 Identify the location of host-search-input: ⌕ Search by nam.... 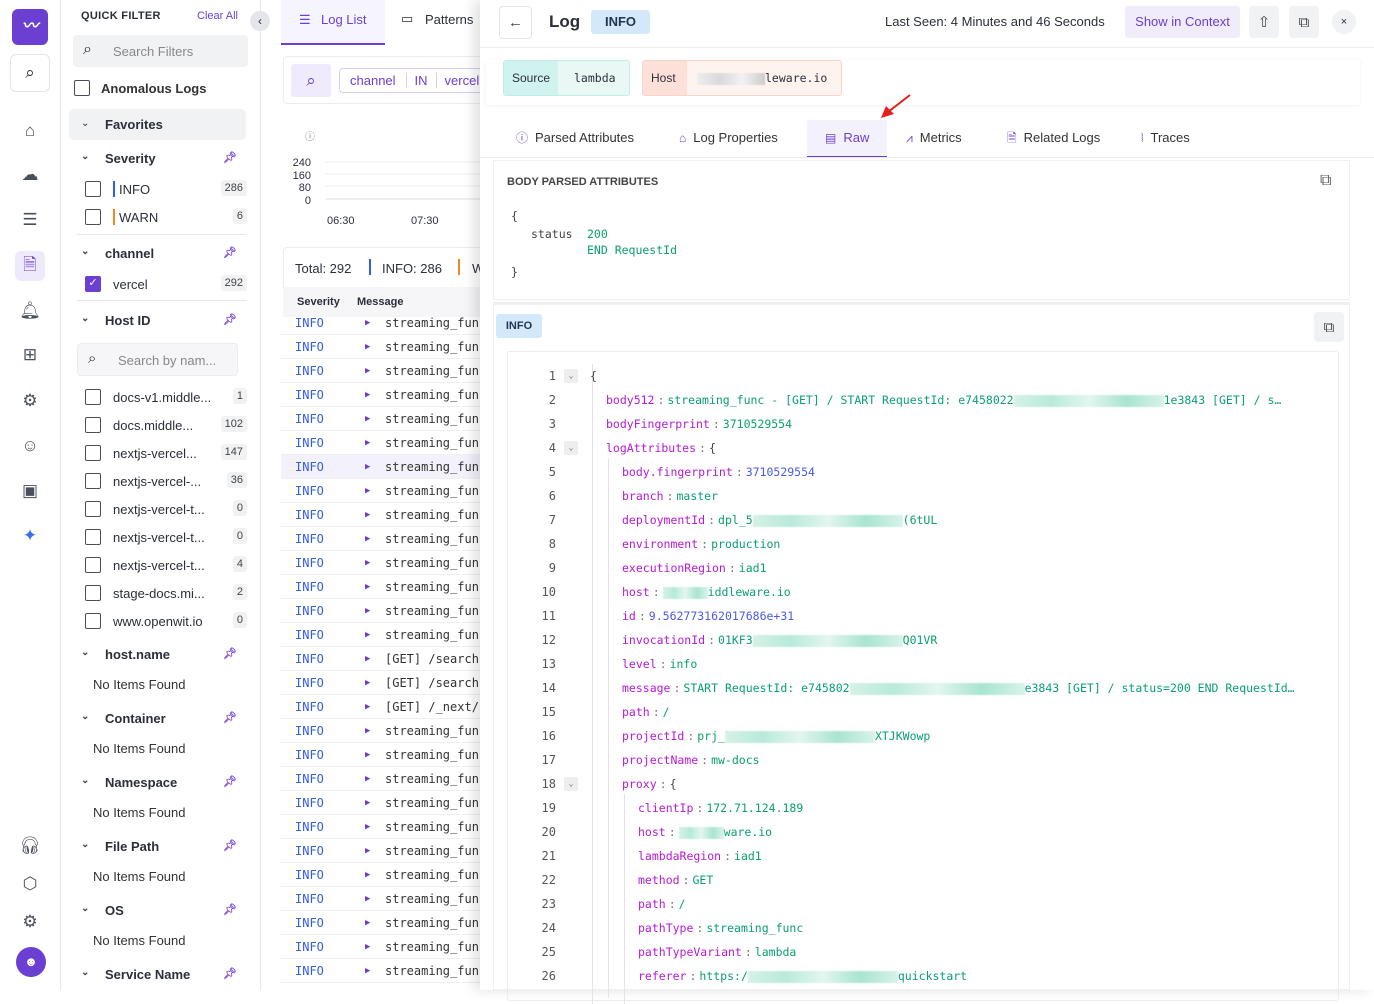
(157, 359).